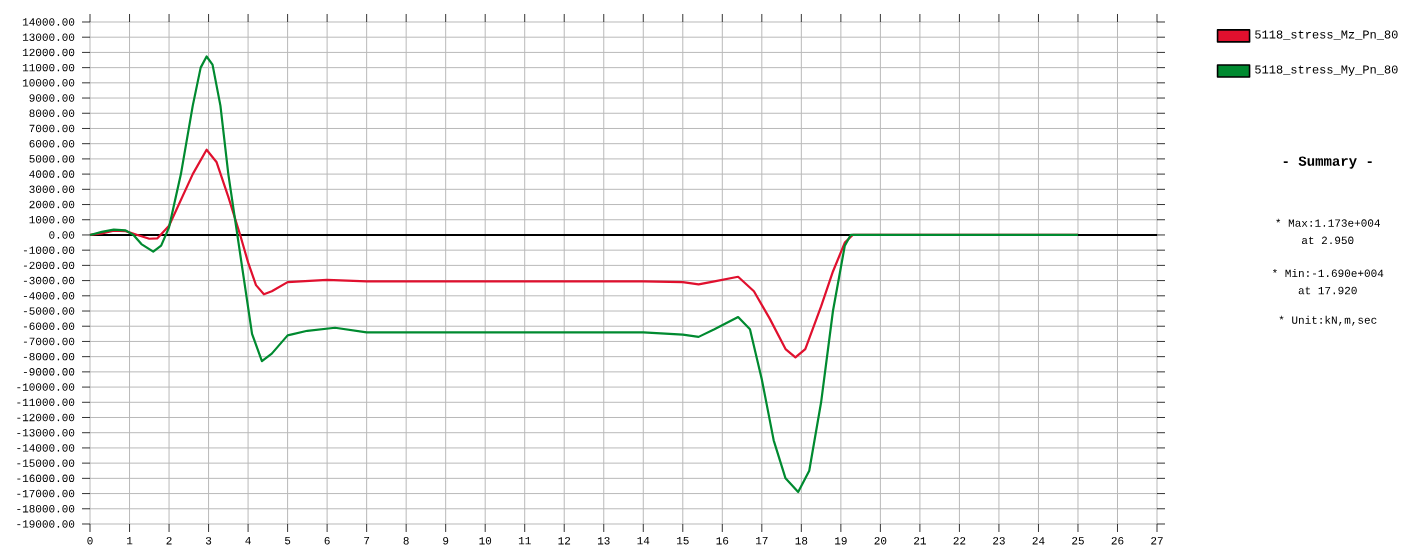 The height and width of the screenshot is (555, 1417). What do you see at coordinates (682, 541) in the screenshot?
I see `x-tick-label: 15` at bounding box center [682, 541].